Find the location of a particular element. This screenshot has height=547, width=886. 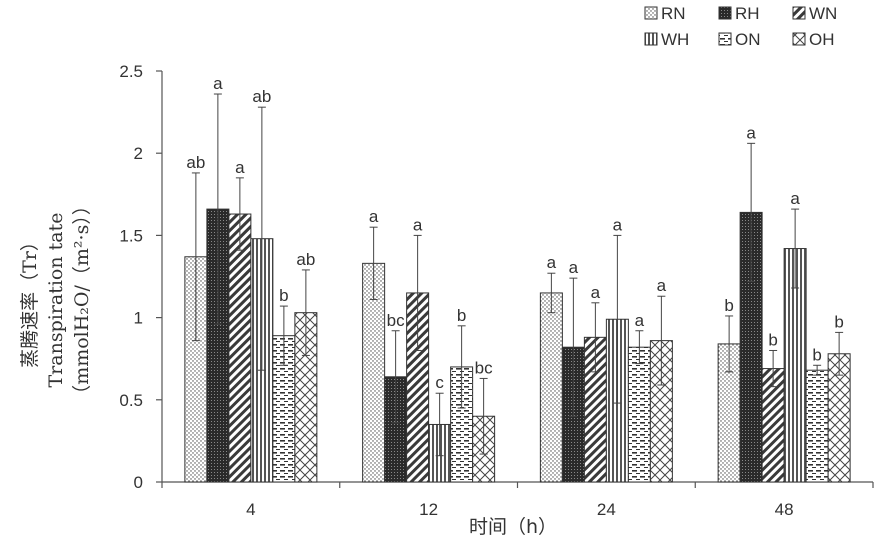

x-tick-label: 24 is located at coordinates (606, 509).